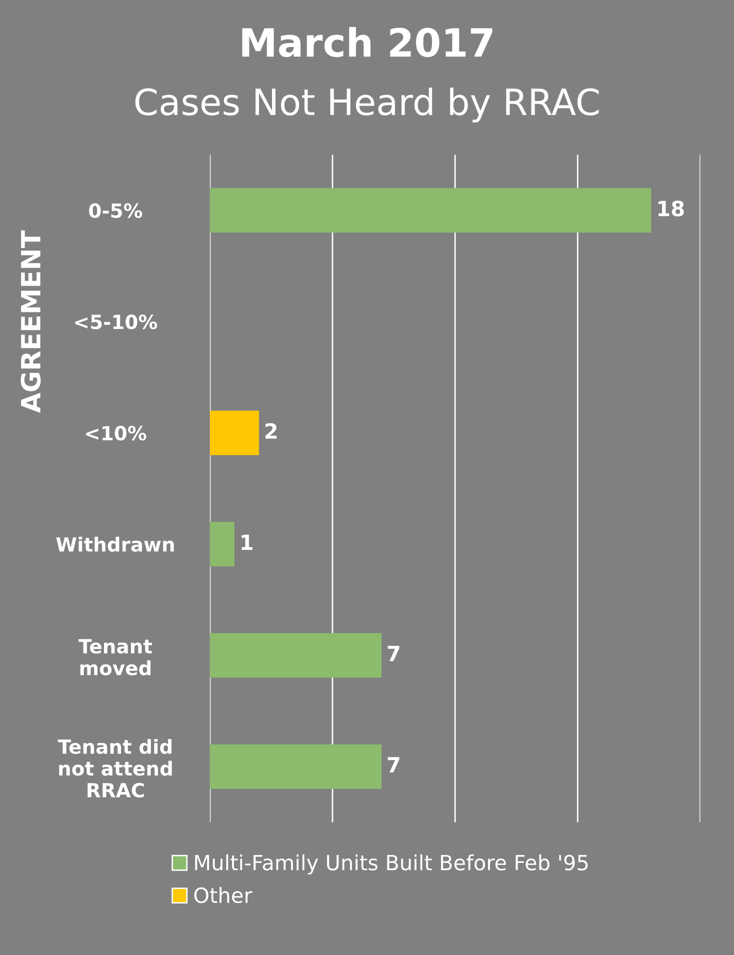  What do you see at coordinates (116, 433) in the screenshot?
I see `y-tick-label: <10%` at bounding box center [116, 433].